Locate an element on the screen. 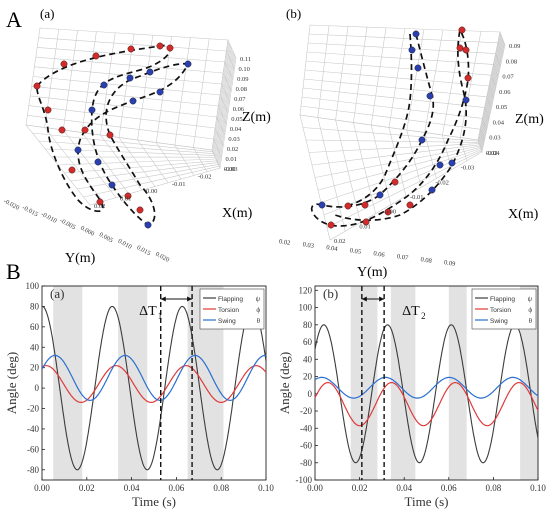 Image resolution: width=550 pixels, height=516 pixels. grid-3d-a is located at coordinates (131, 116).